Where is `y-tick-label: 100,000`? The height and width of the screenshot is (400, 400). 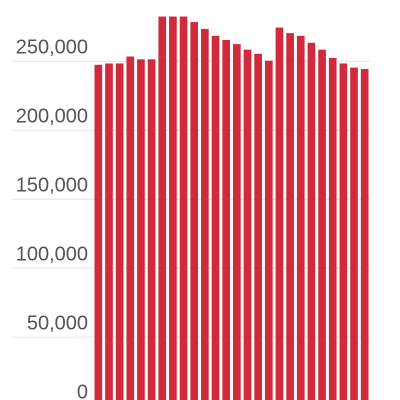 y-tick-label: 100,000 is located at coordinates (52, 254).